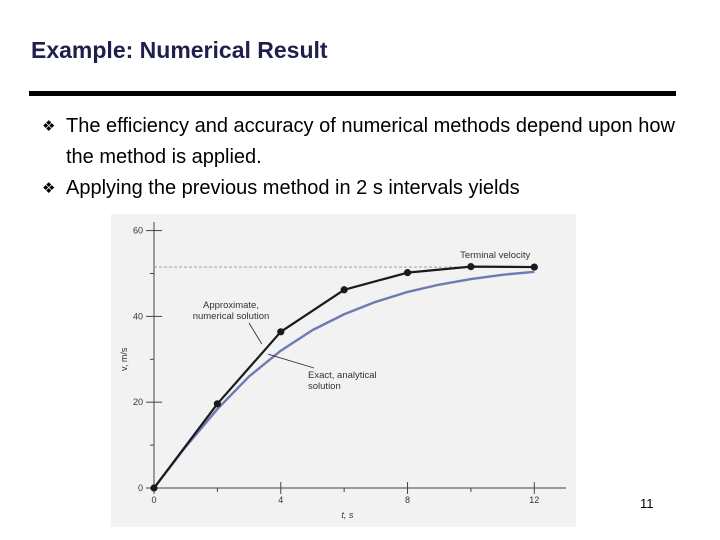  What do you see at coordinates (280, 500) in the screenshot?
I see `x-tick-label: 4` at bounding box center [280, 500].